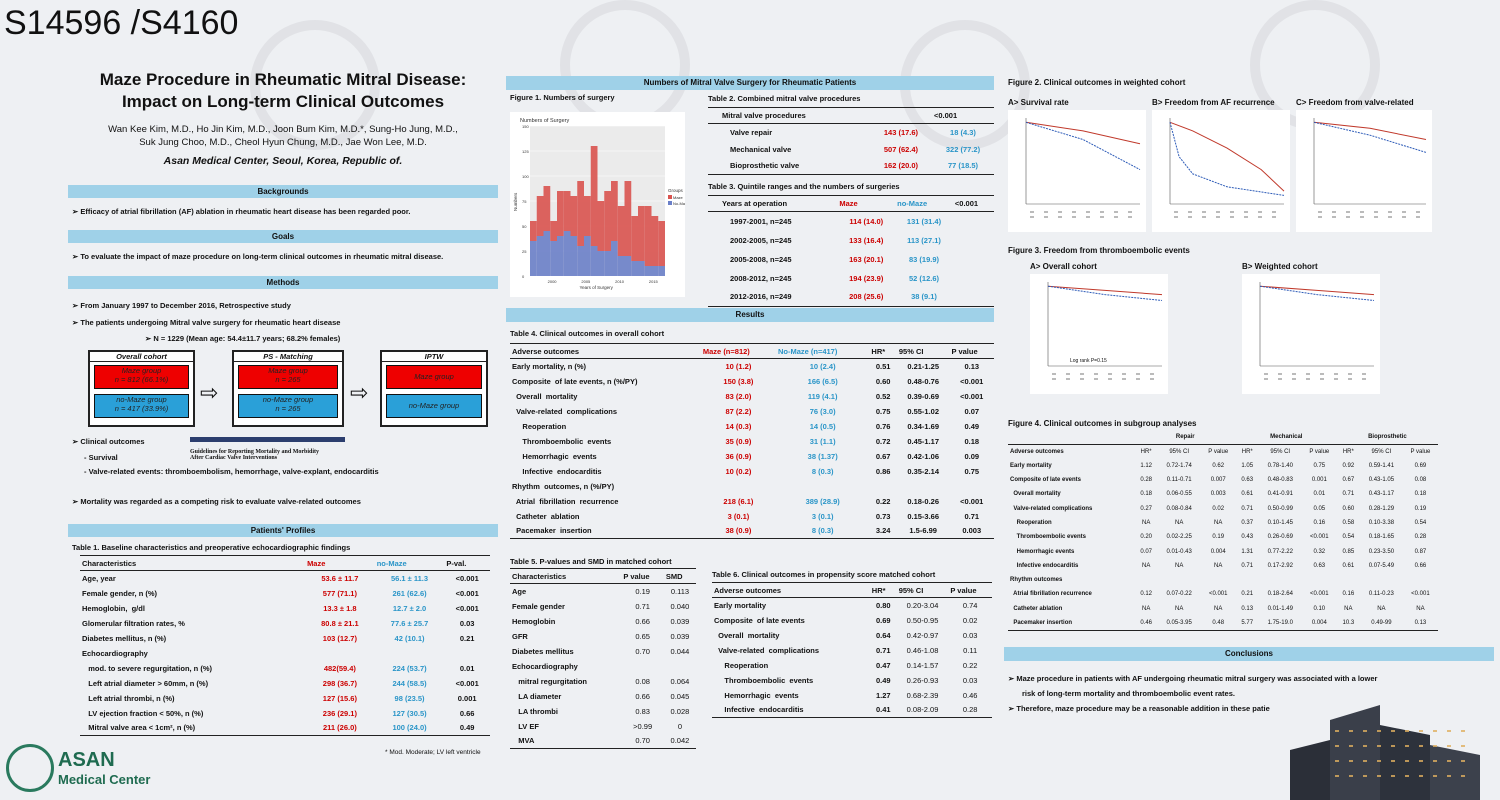 The image size is (1500, 800). What do you see at coordinates (339, 638) in the screenshot?
I see `table-cell: 103 (12.7)` at bounding box center [339, 638].